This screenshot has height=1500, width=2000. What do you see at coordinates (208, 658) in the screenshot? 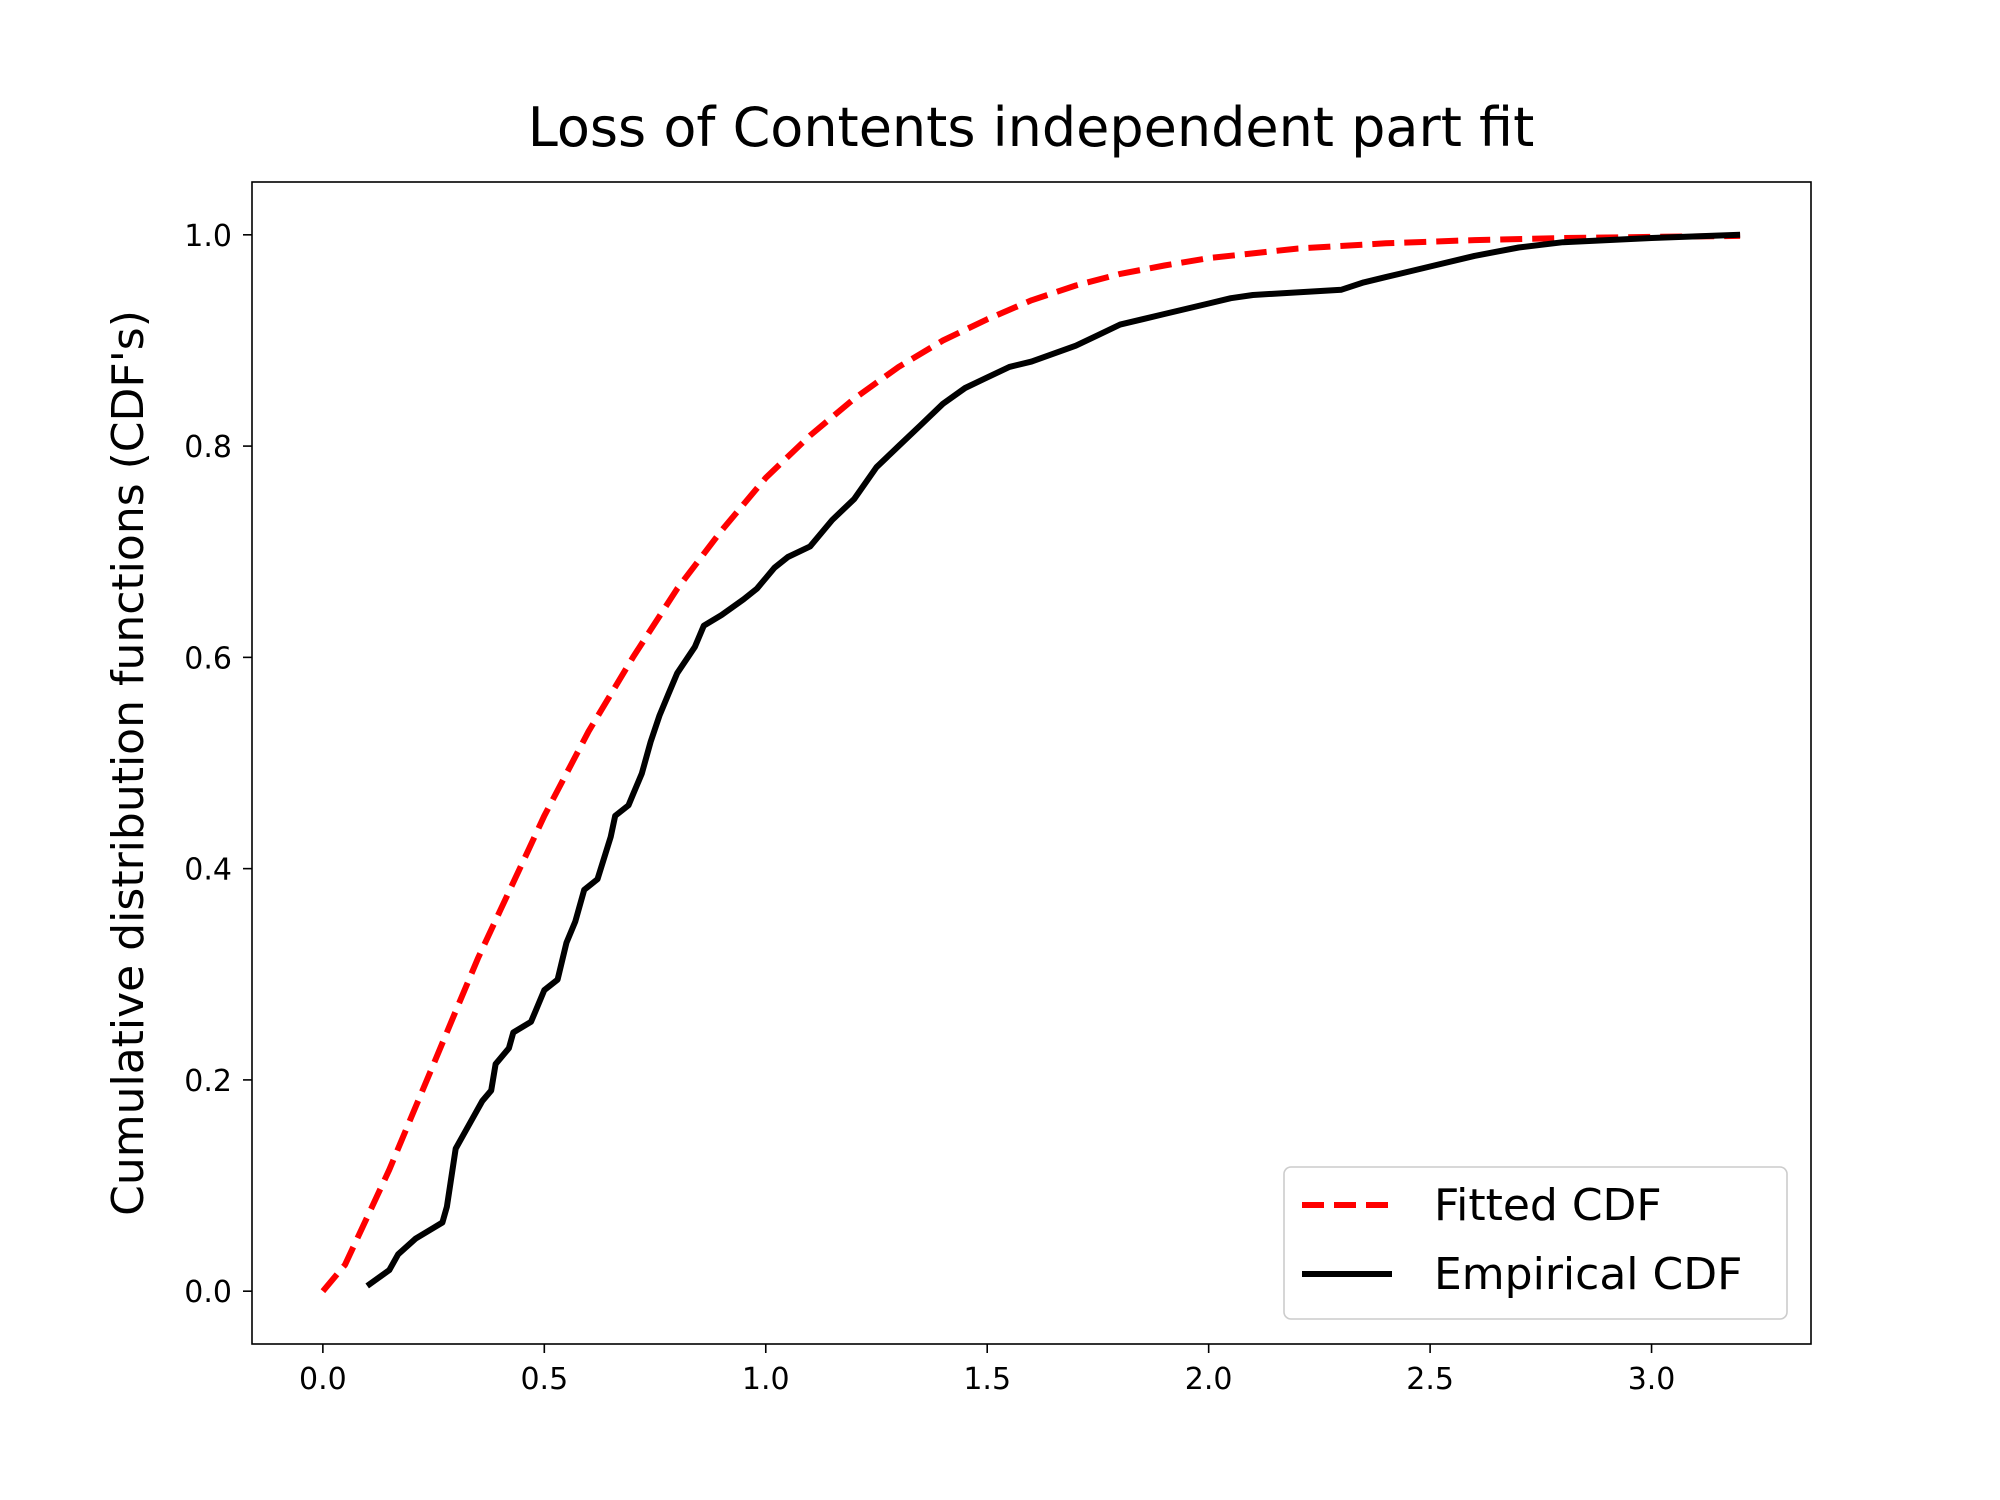
I see `y-tick-label: 0.6` at bounding box center [208, 658].